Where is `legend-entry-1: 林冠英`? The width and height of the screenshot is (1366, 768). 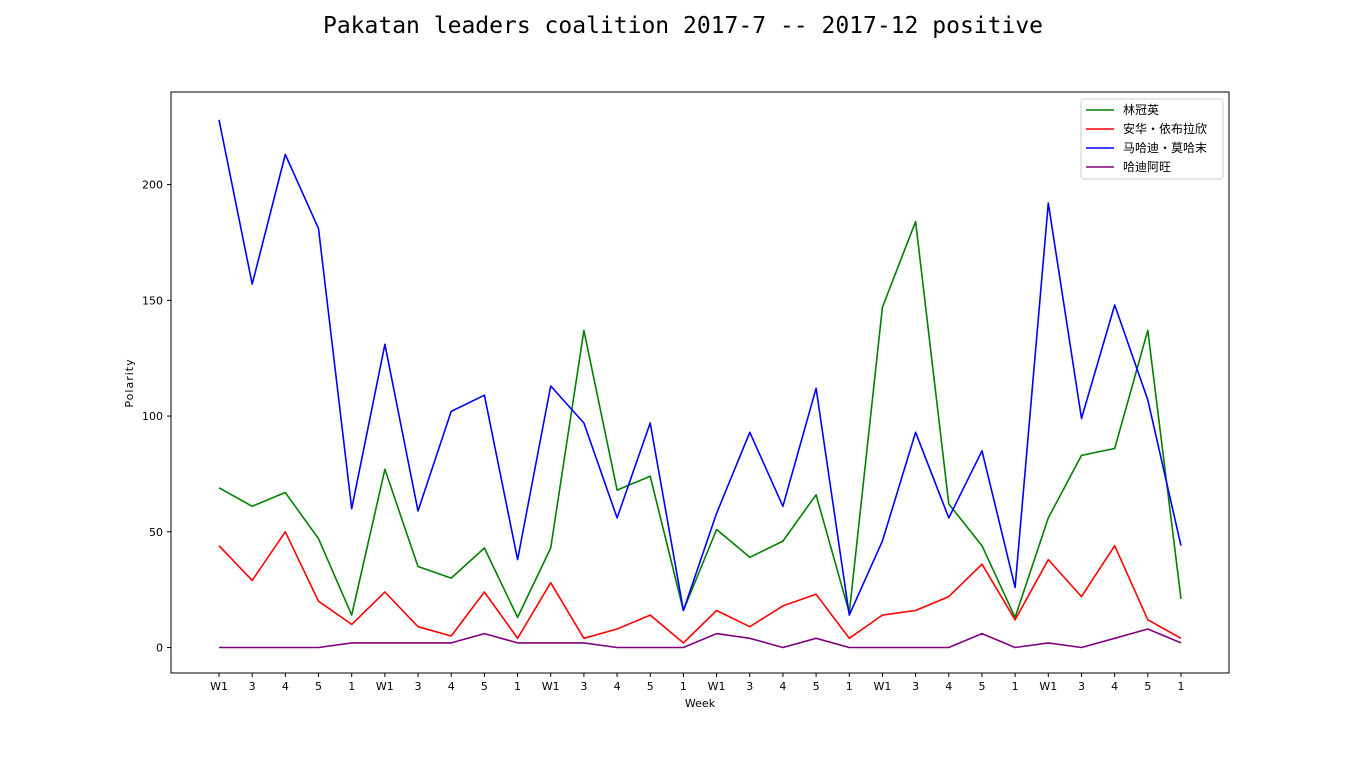
legend-entry-1: 林冠英 is located at coordinates (1141, 110).